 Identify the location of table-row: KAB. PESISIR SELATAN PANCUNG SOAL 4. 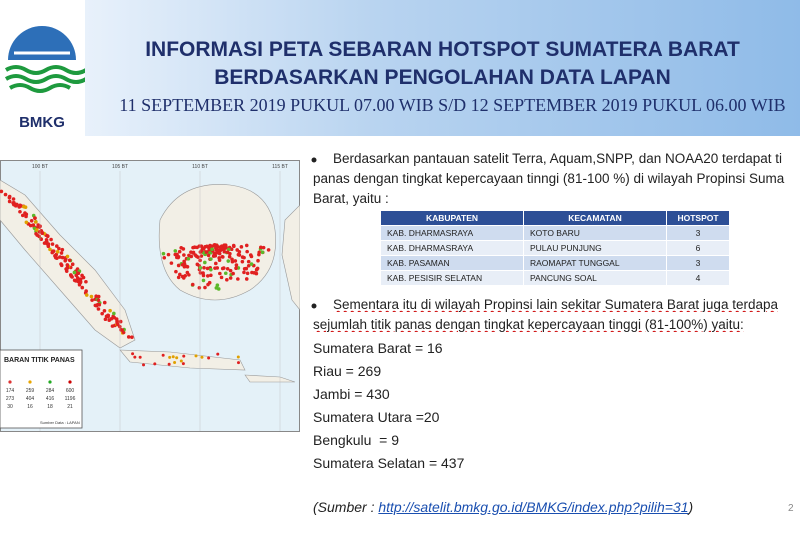
(555, 278).